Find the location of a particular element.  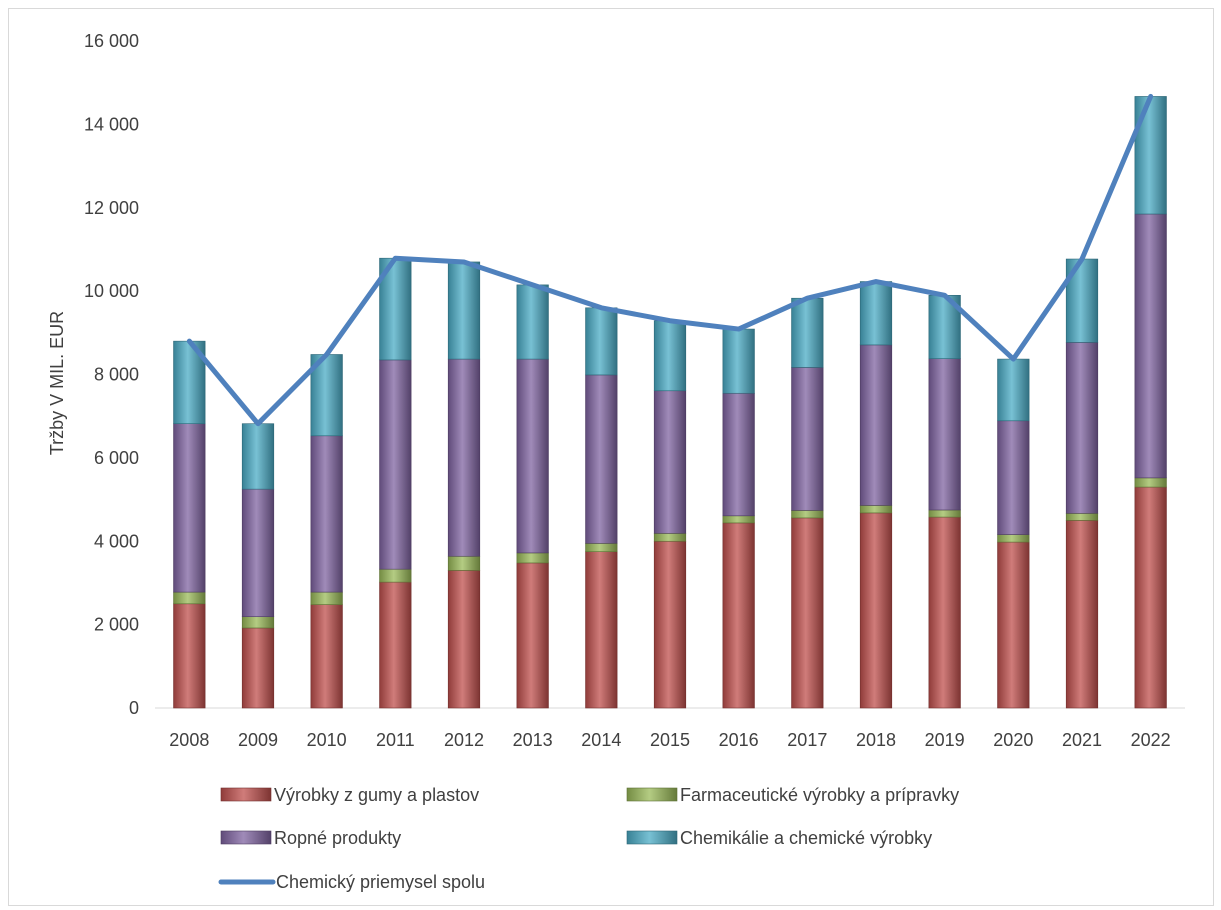

x-tick-label: 2014 is located at coordinates (601, 740).